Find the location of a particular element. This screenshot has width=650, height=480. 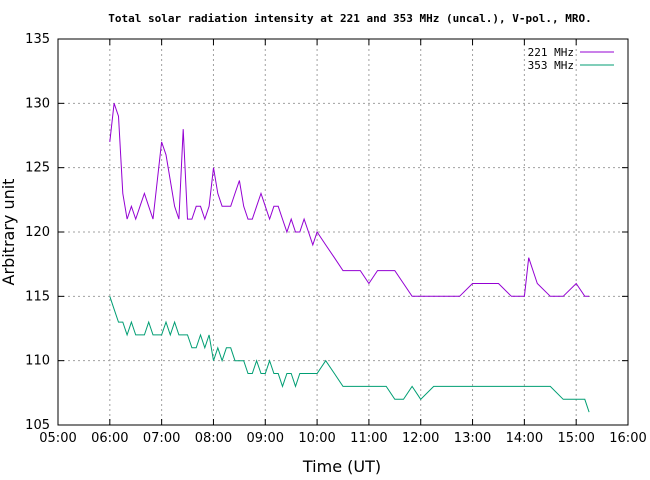

x-tick-label: 06:00 is located at coordinates (109, 438).